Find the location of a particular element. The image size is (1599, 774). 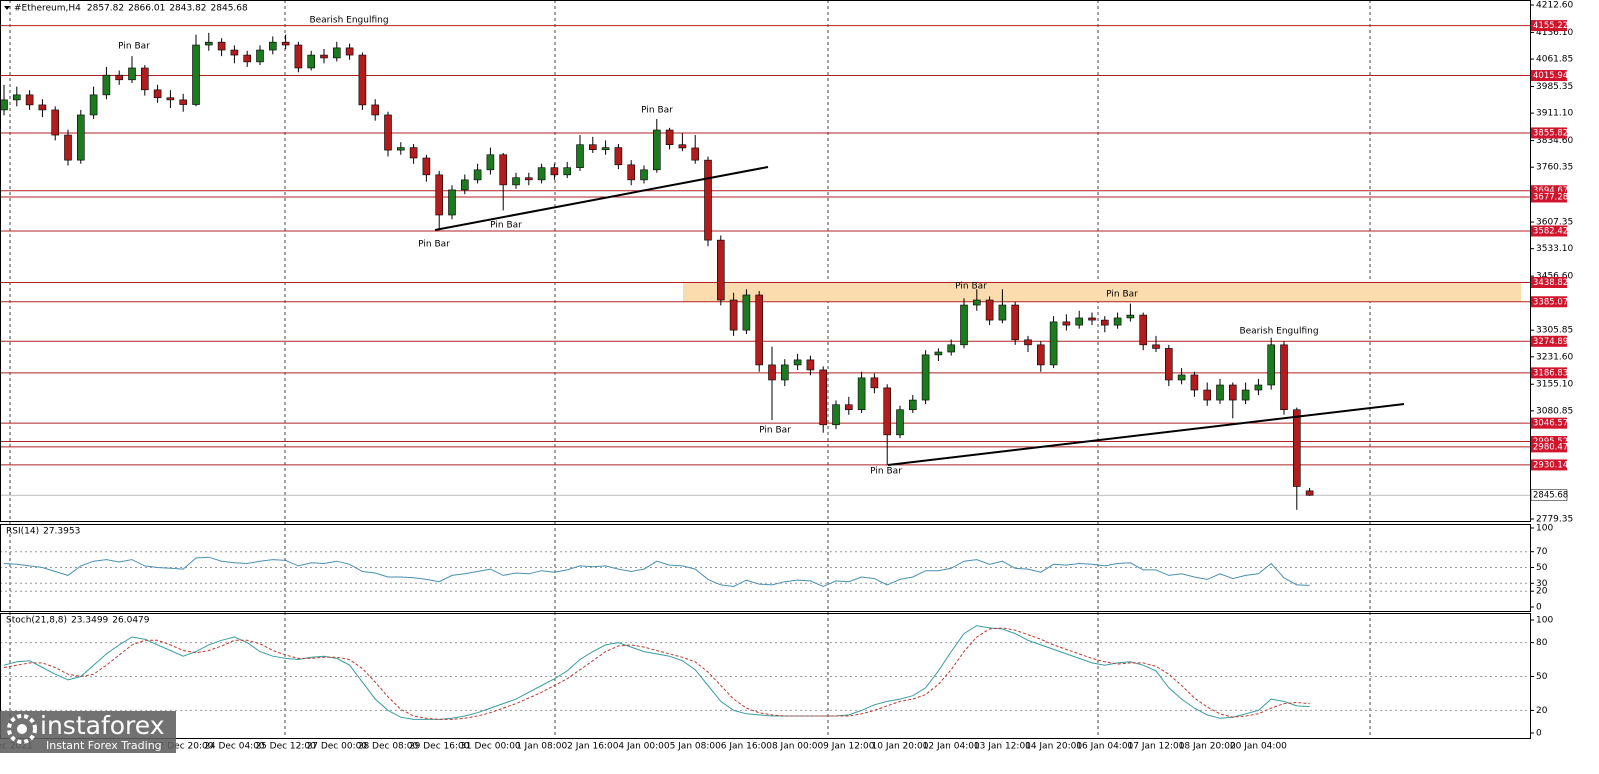

y-tick-label: 3533.10 is located at coordinates (1554, 249).